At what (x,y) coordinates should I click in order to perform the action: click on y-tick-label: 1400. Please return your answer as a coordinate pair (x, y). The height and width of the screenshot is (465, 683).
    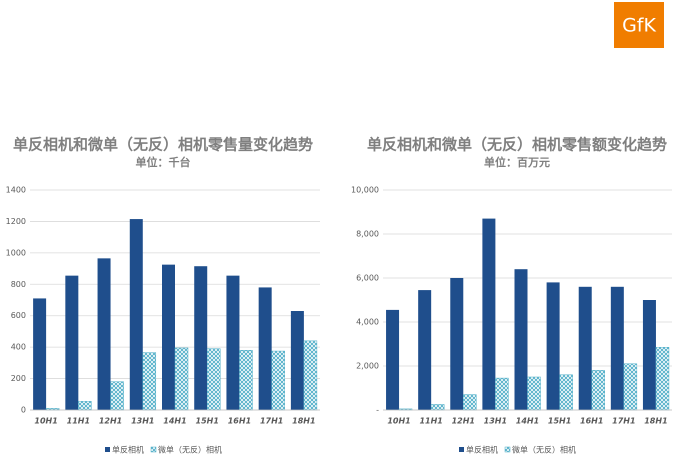
    Looking at the image, I should click on (16, 190).